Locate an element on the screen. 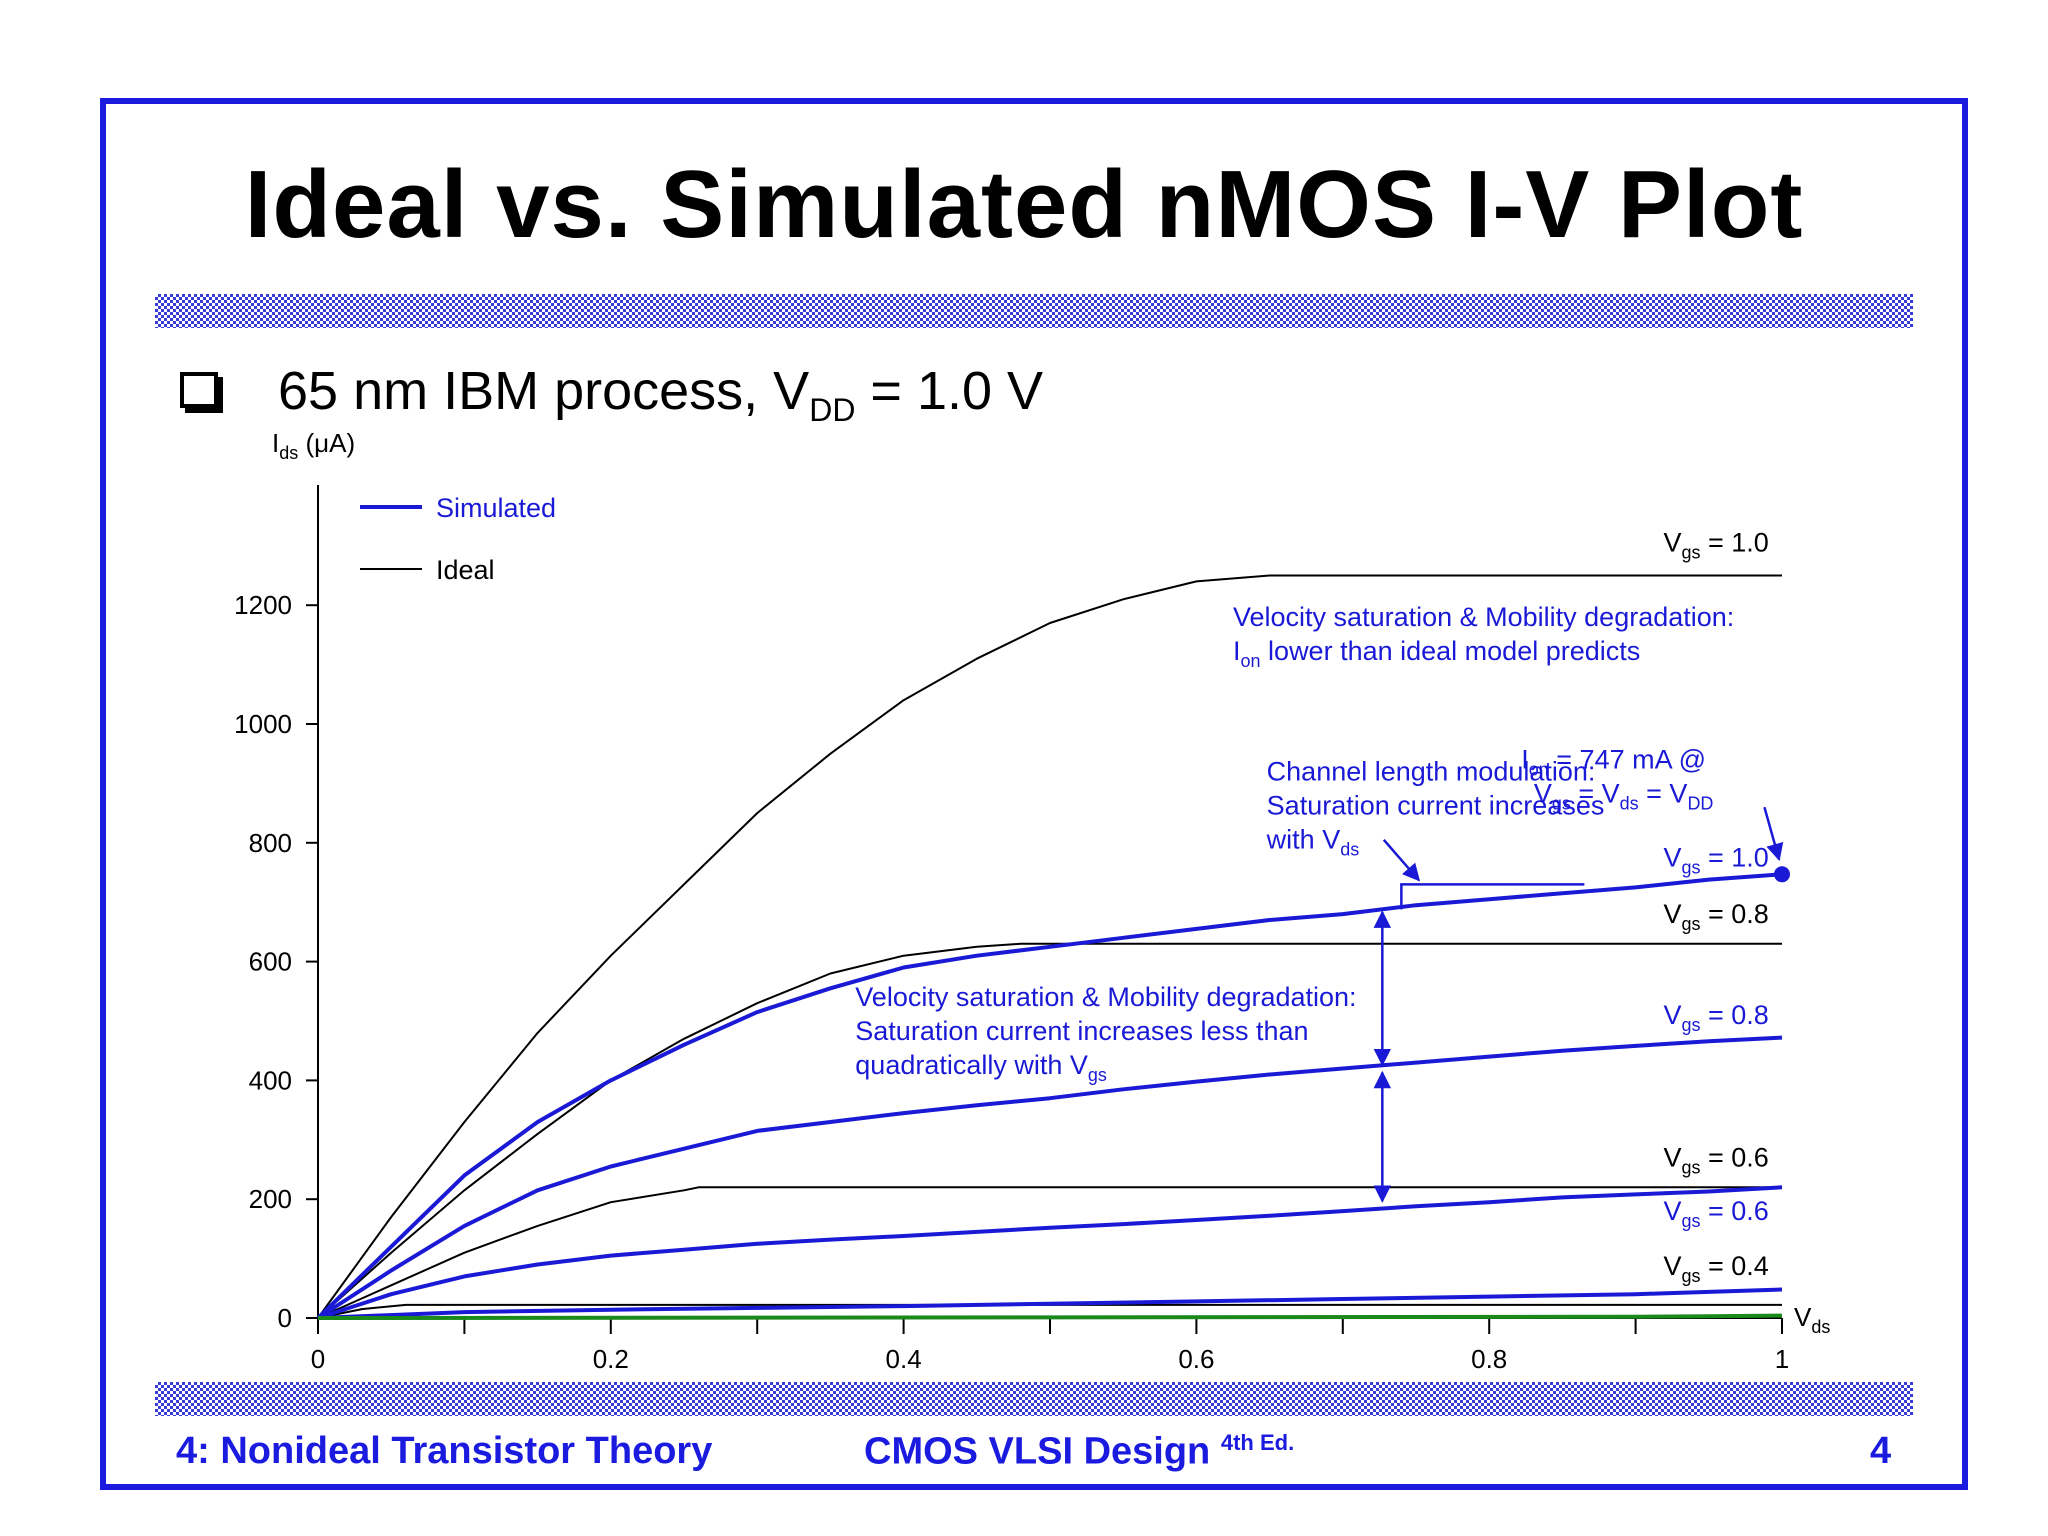 The image size is (2048, 1536). curve-label-ideal-1-part-0: V is located at coordinates (1672, 914).